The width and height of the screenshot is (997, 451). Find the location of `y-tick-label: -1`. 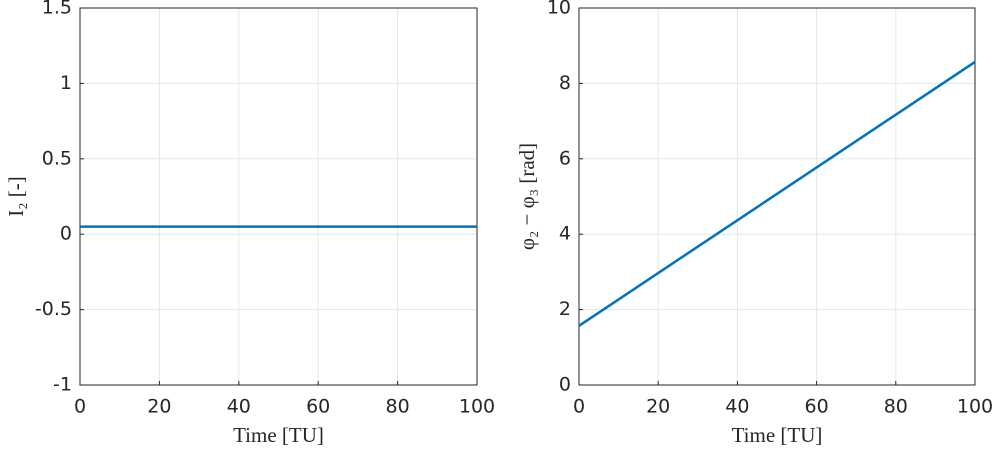

y-tick-label: -1 is located at coordinates (62, 385).